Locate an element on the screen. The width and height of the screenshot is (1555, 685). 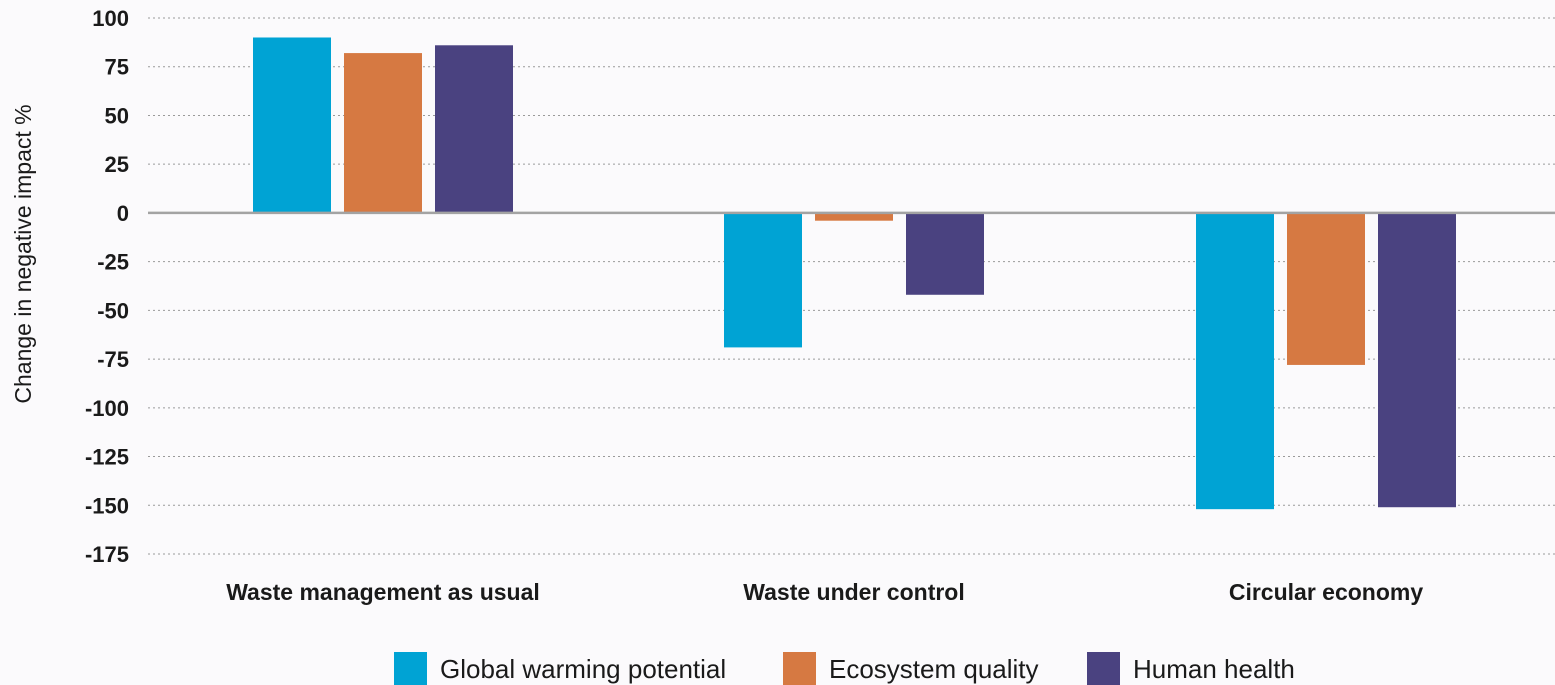
y-tick-label: -25 is located at coordinates (113, 262).